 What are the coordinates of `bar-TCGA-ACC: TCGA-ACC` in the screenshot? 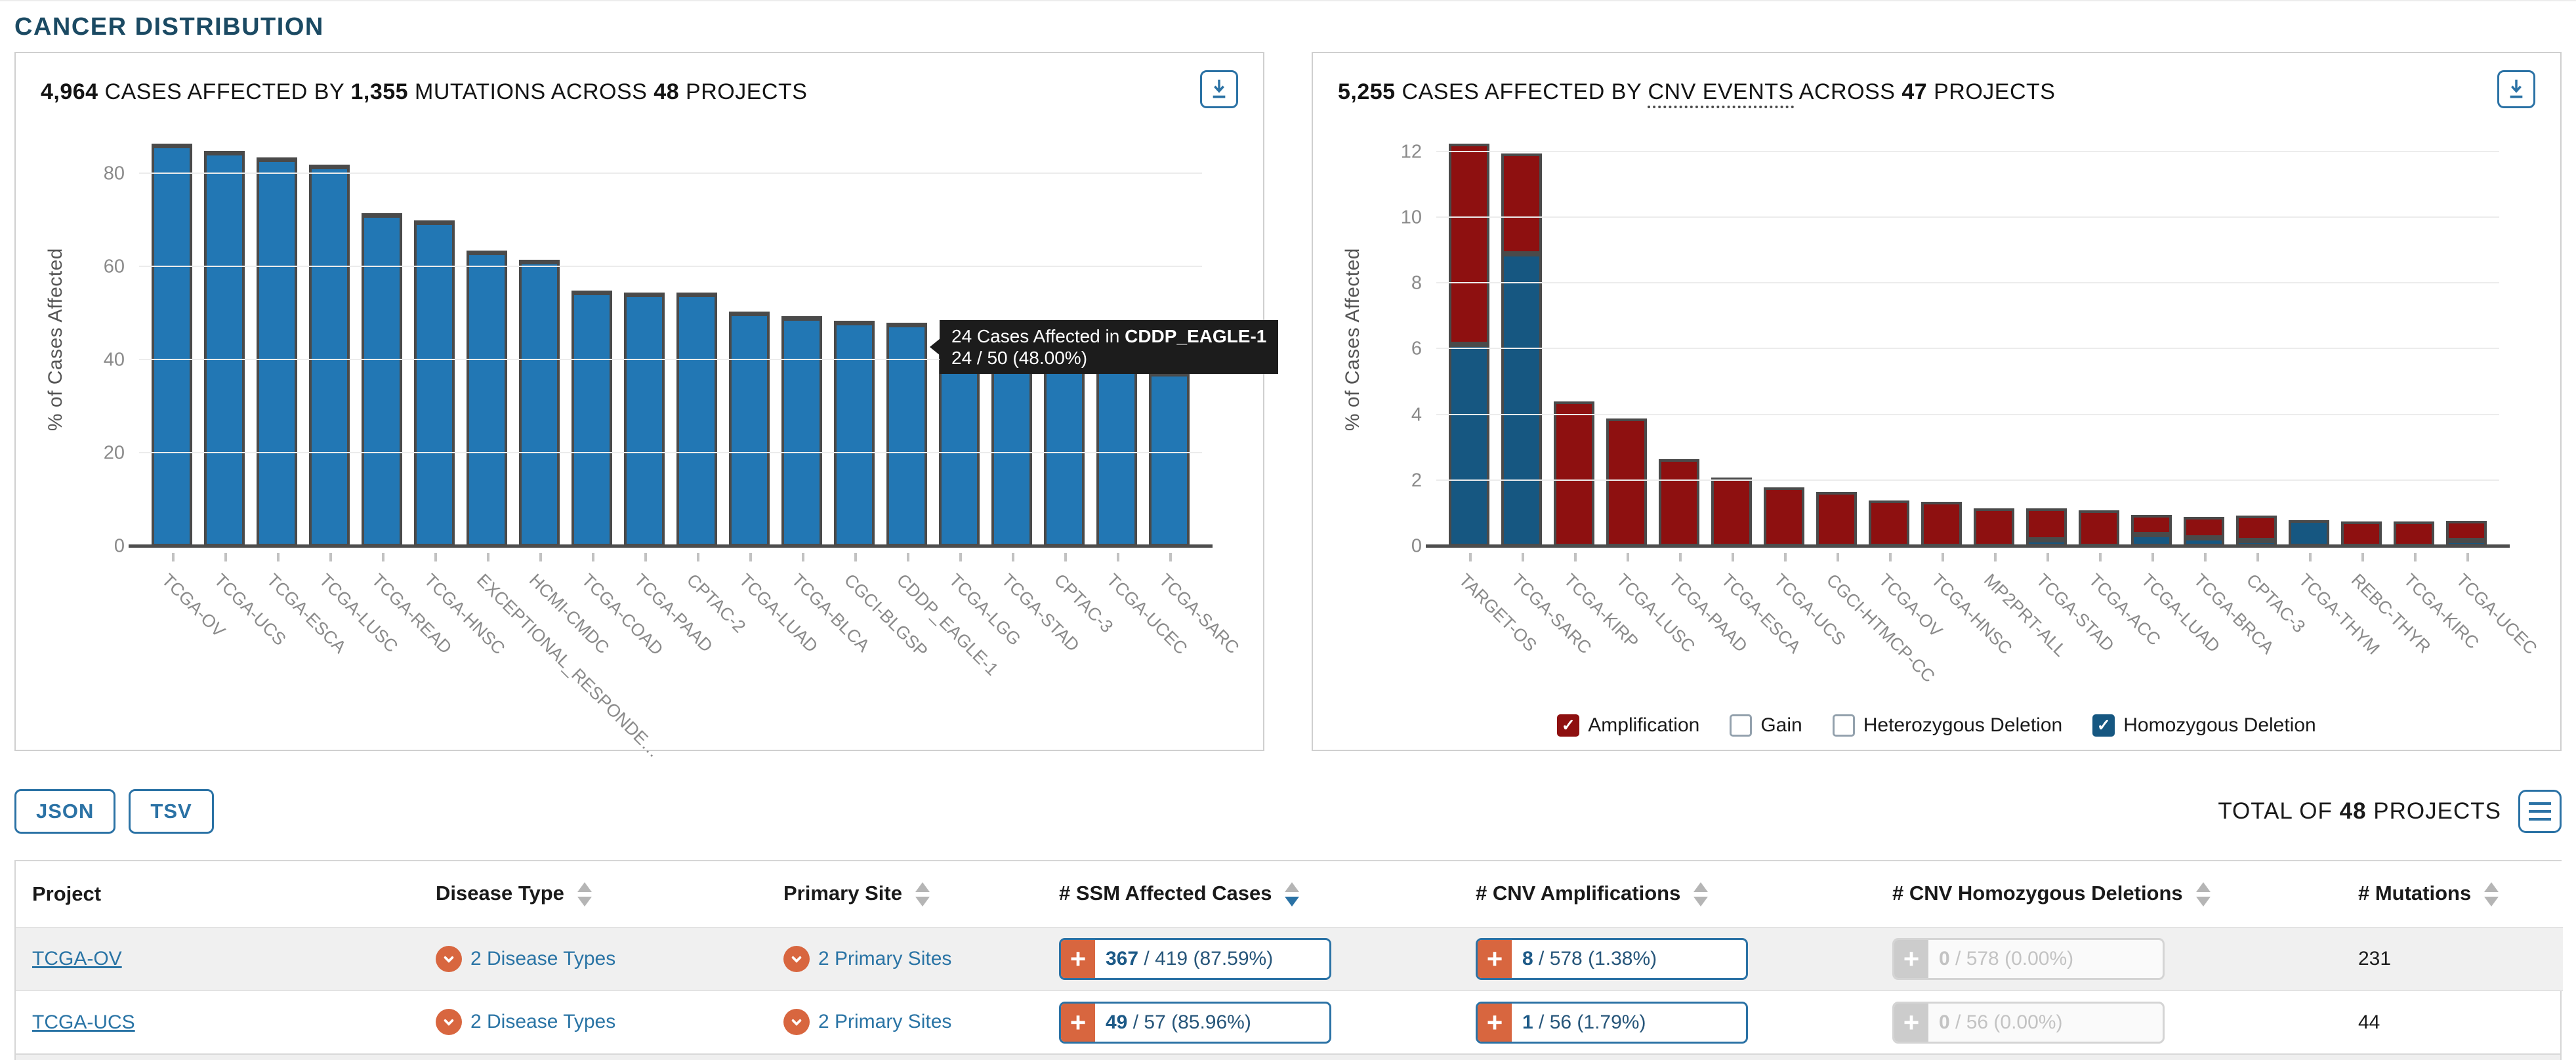 It's located at (2122, 391).